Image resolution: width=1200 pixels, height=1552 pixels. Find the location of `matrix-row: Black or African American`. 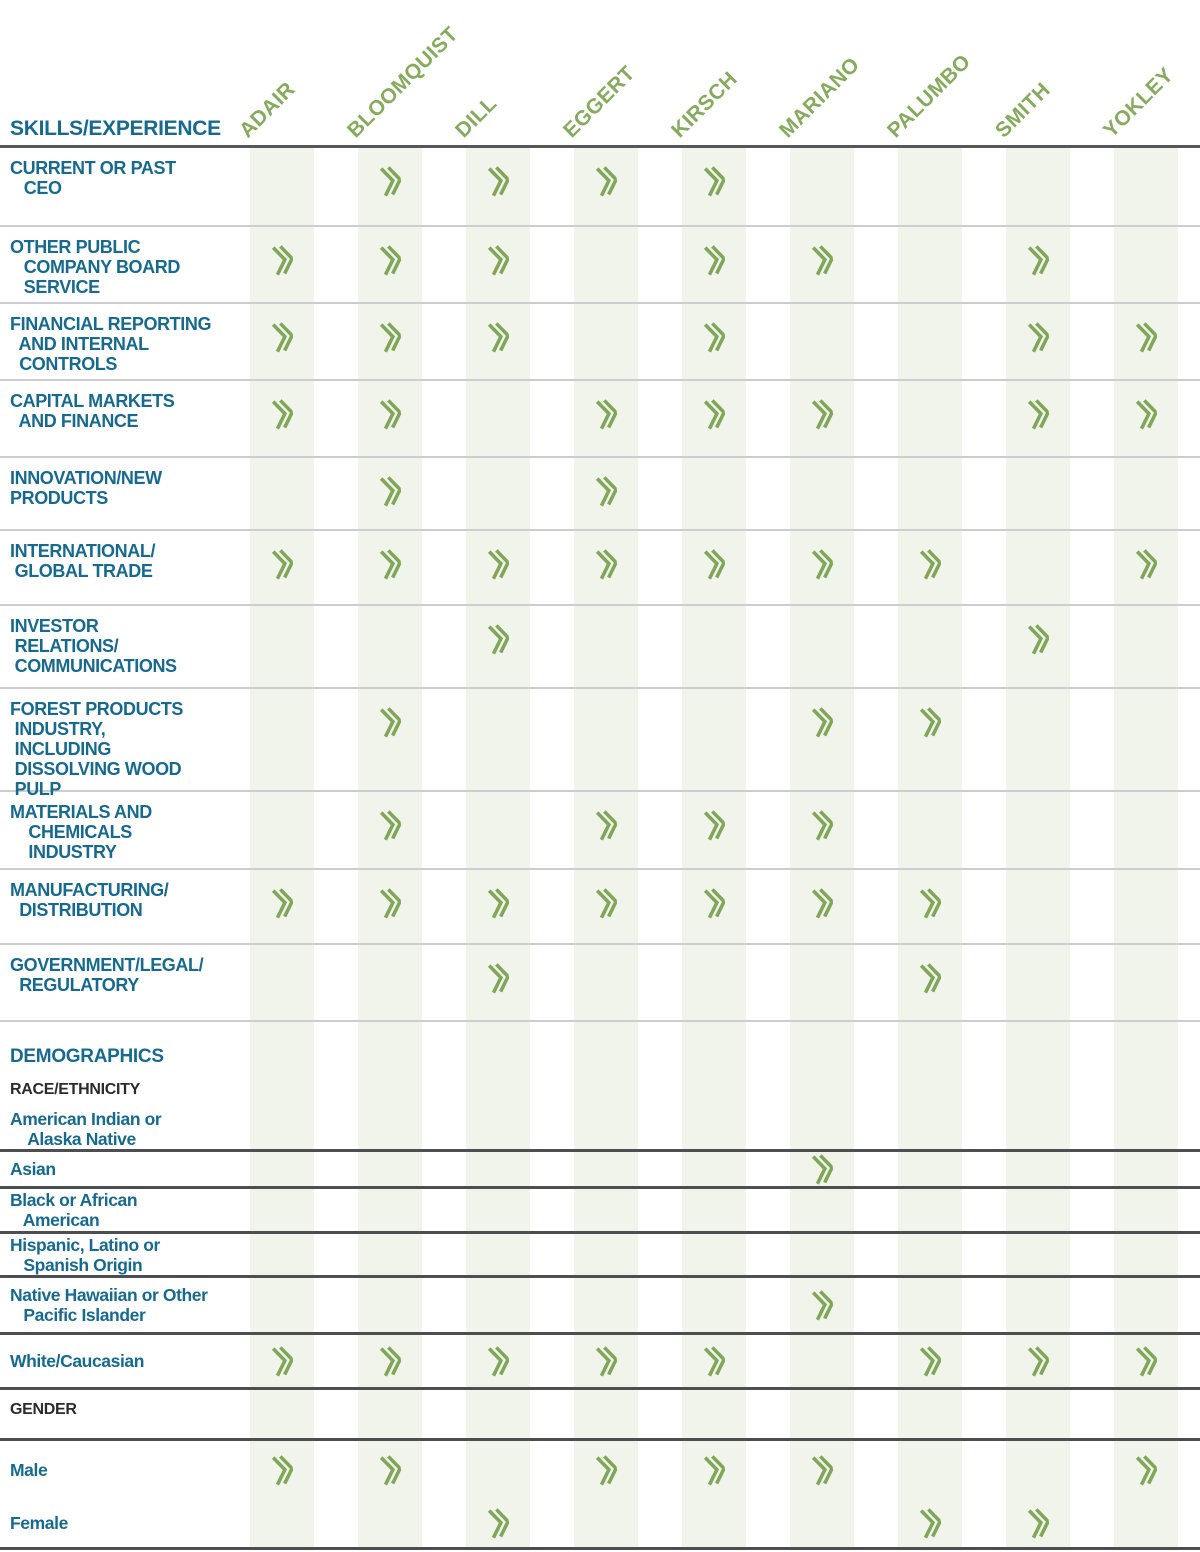

matrix-row: Black or African American is located at coordinates (600, 1211).